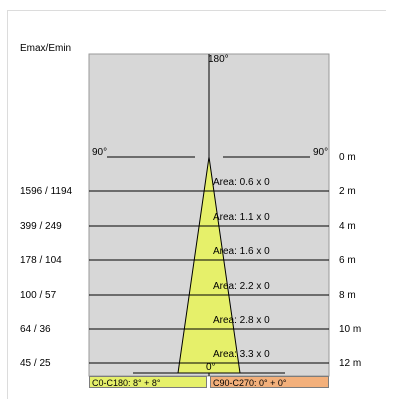 Image resolution: width=396 pixels, height=406 pixels. I want to click on legend-c90-c270: C90-C270: 0° + 0°, so click(269, 382).